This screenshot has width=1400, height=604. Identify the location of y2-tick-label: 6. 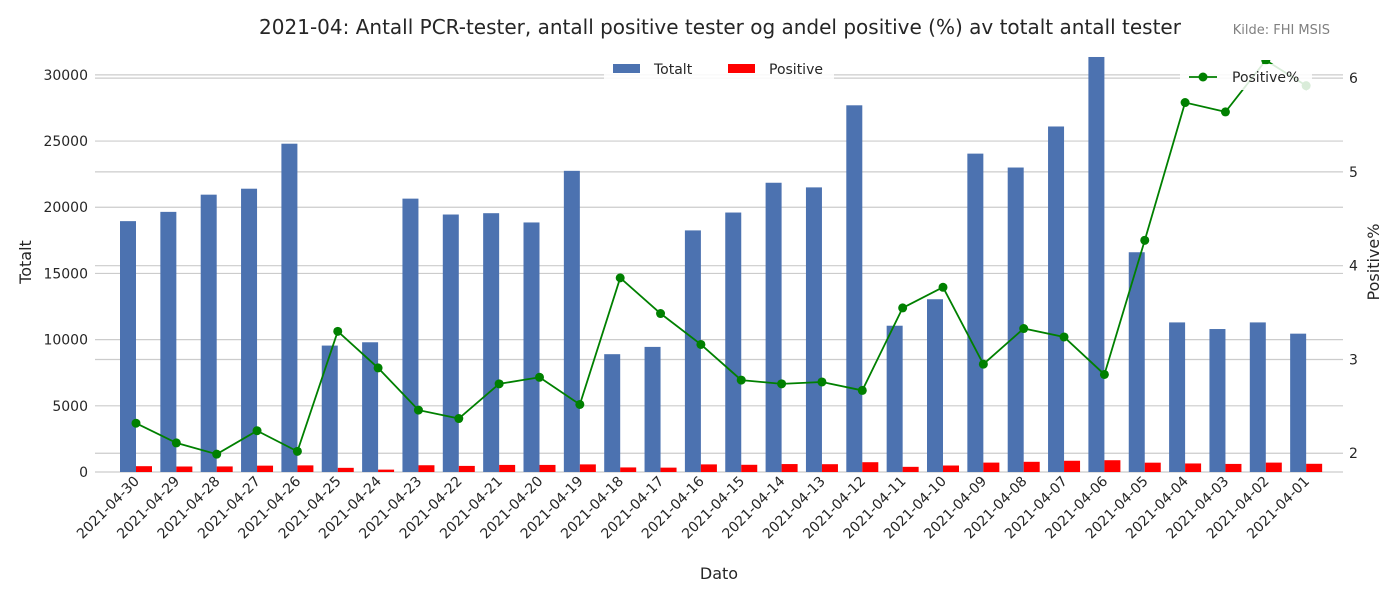
(1353, 79).